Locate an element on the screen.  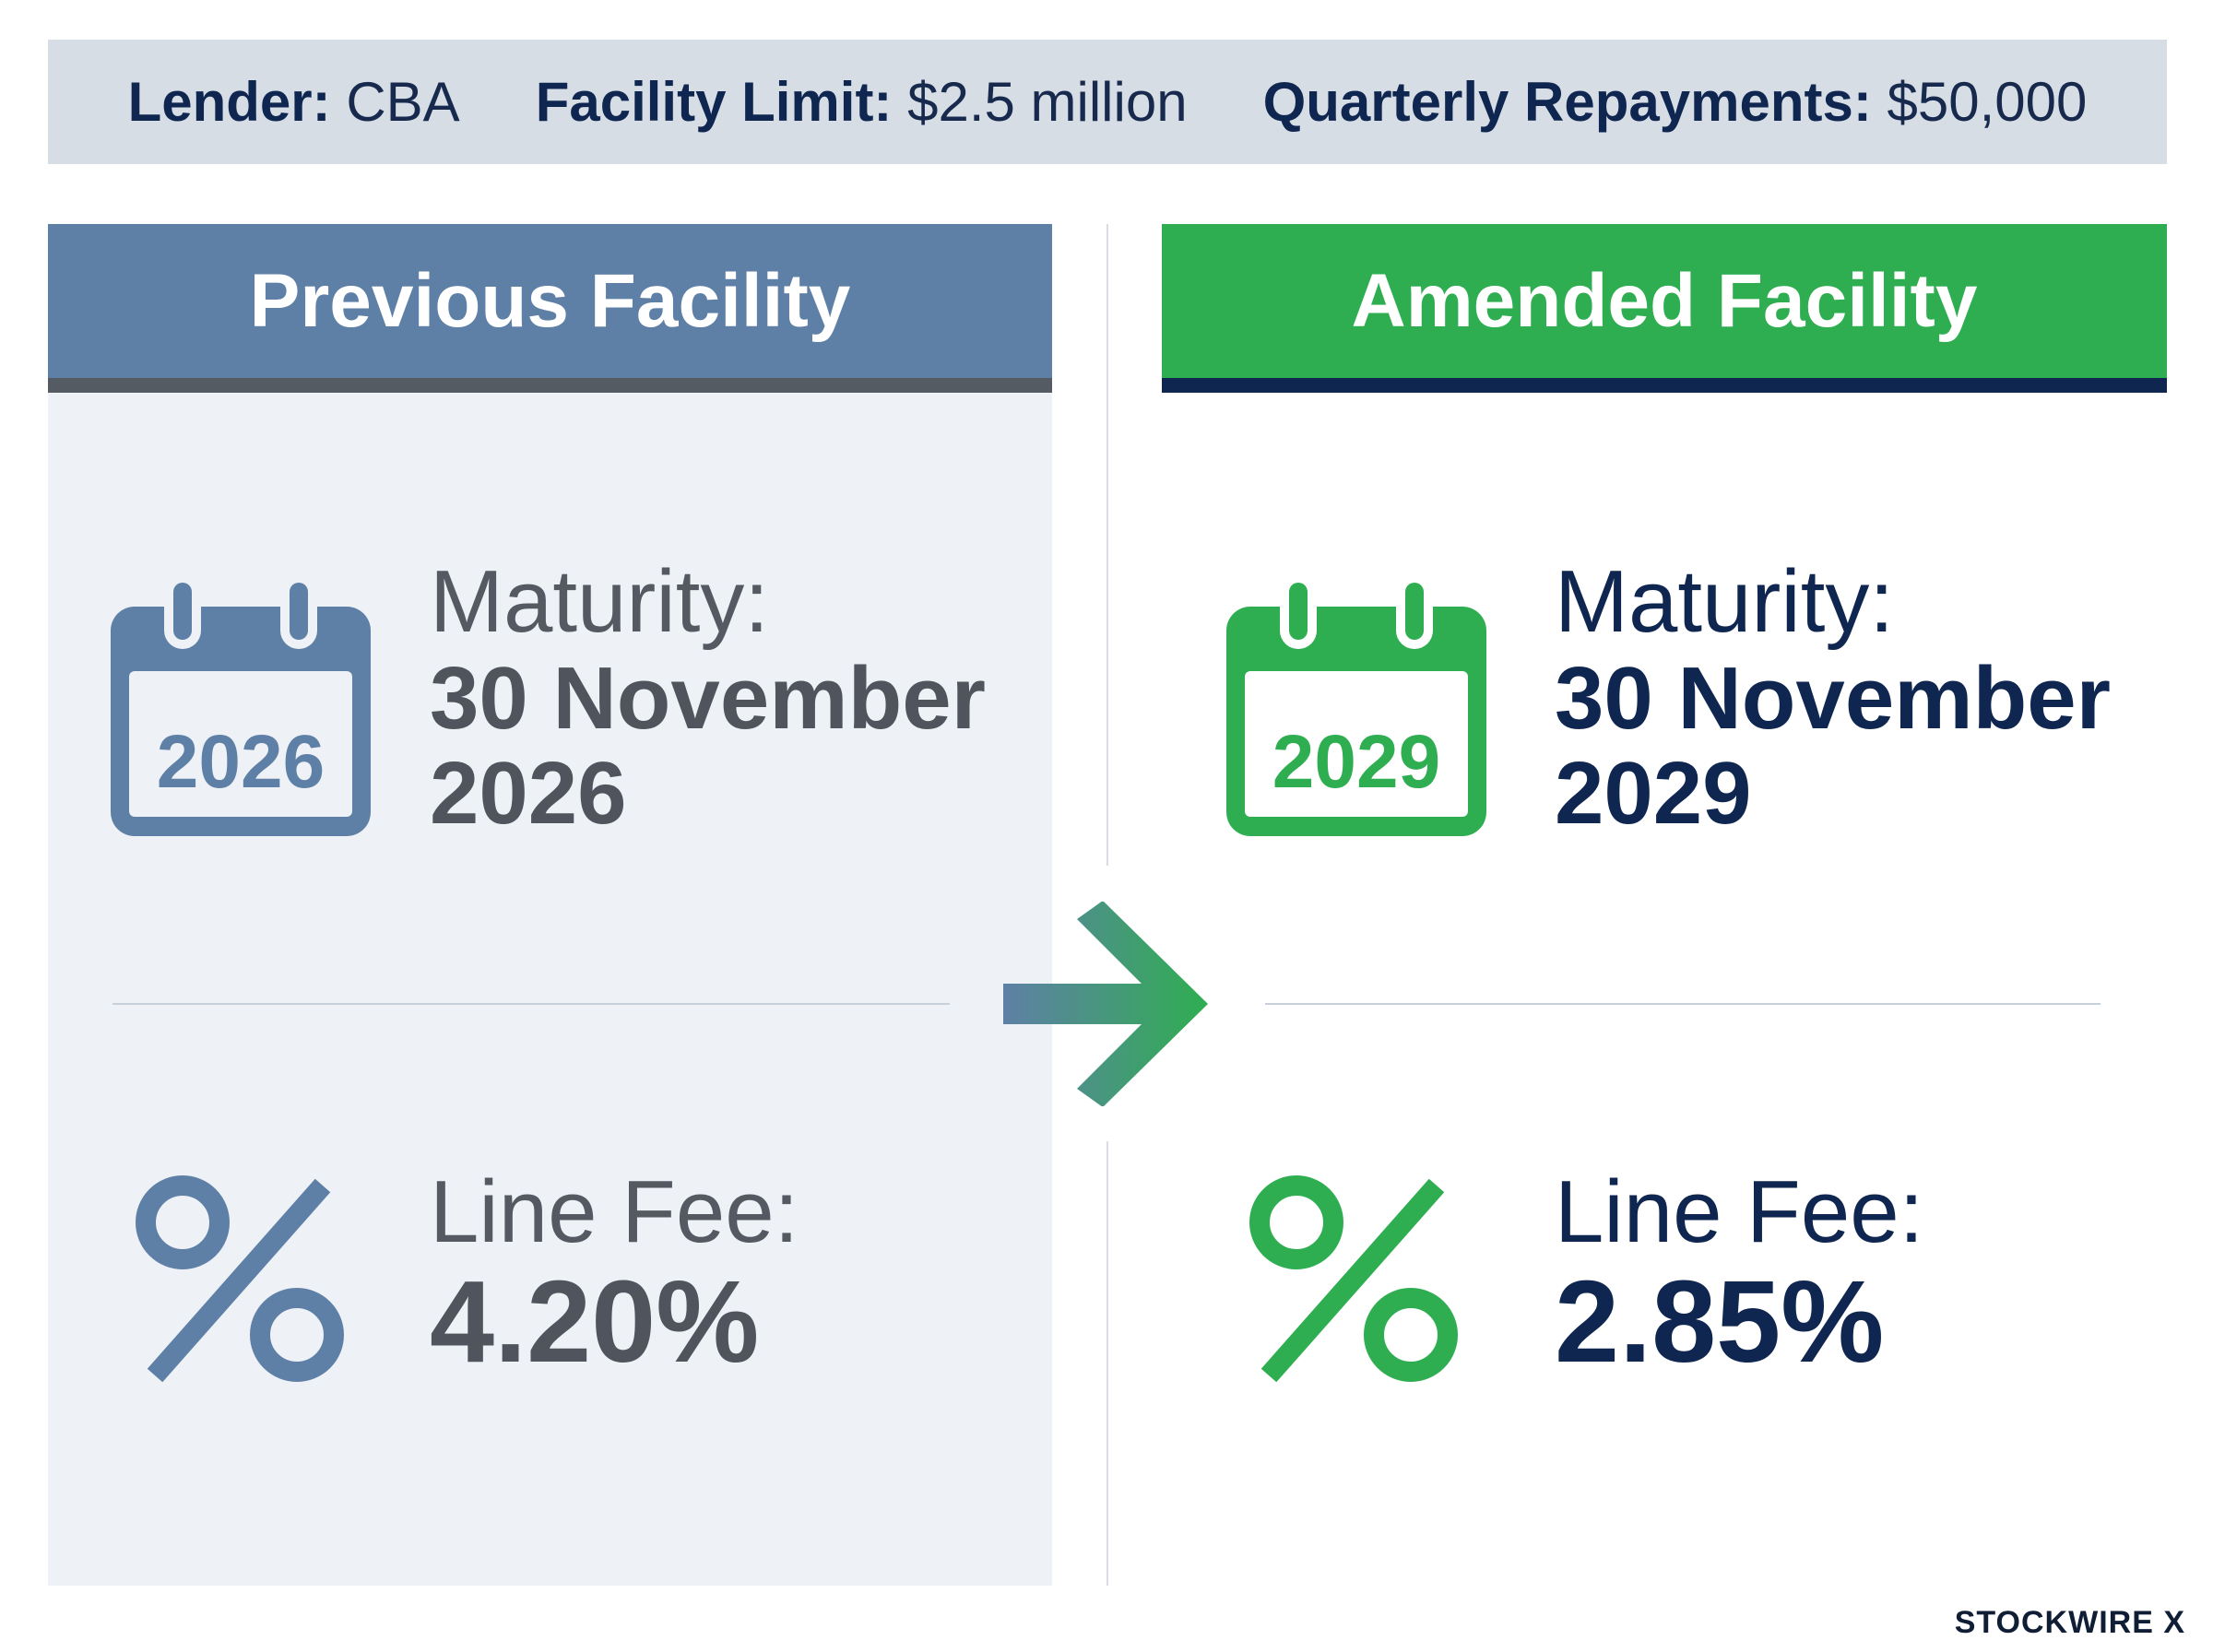
amended-maturity: Maturity: 30 November 2029 is located at coordinates (1833, 697).